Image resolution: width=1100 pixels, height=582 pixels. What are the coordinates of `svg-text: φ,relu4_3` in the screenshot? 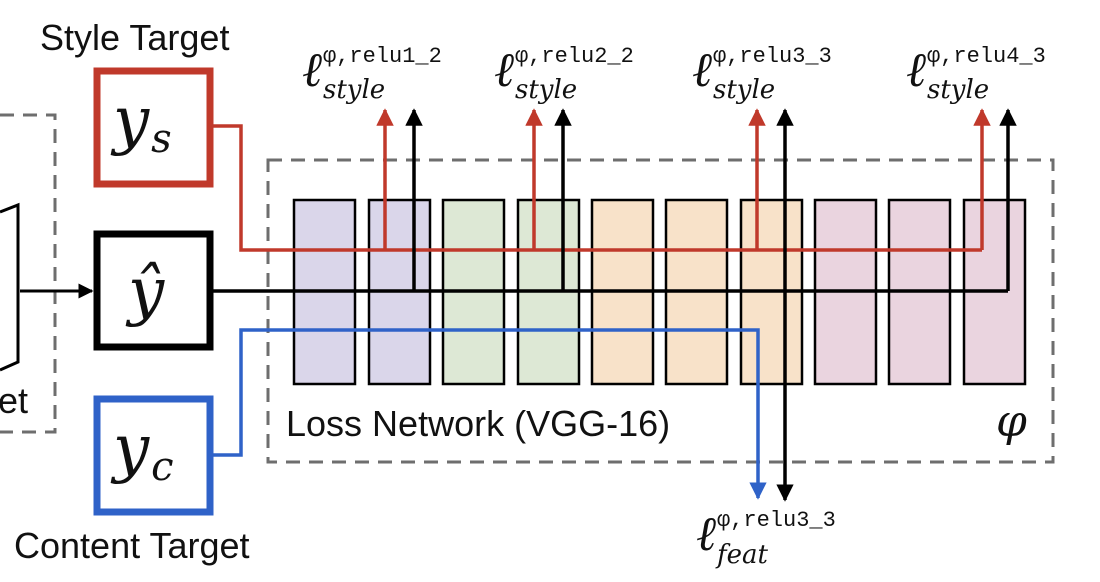 It's located at (986, 56).